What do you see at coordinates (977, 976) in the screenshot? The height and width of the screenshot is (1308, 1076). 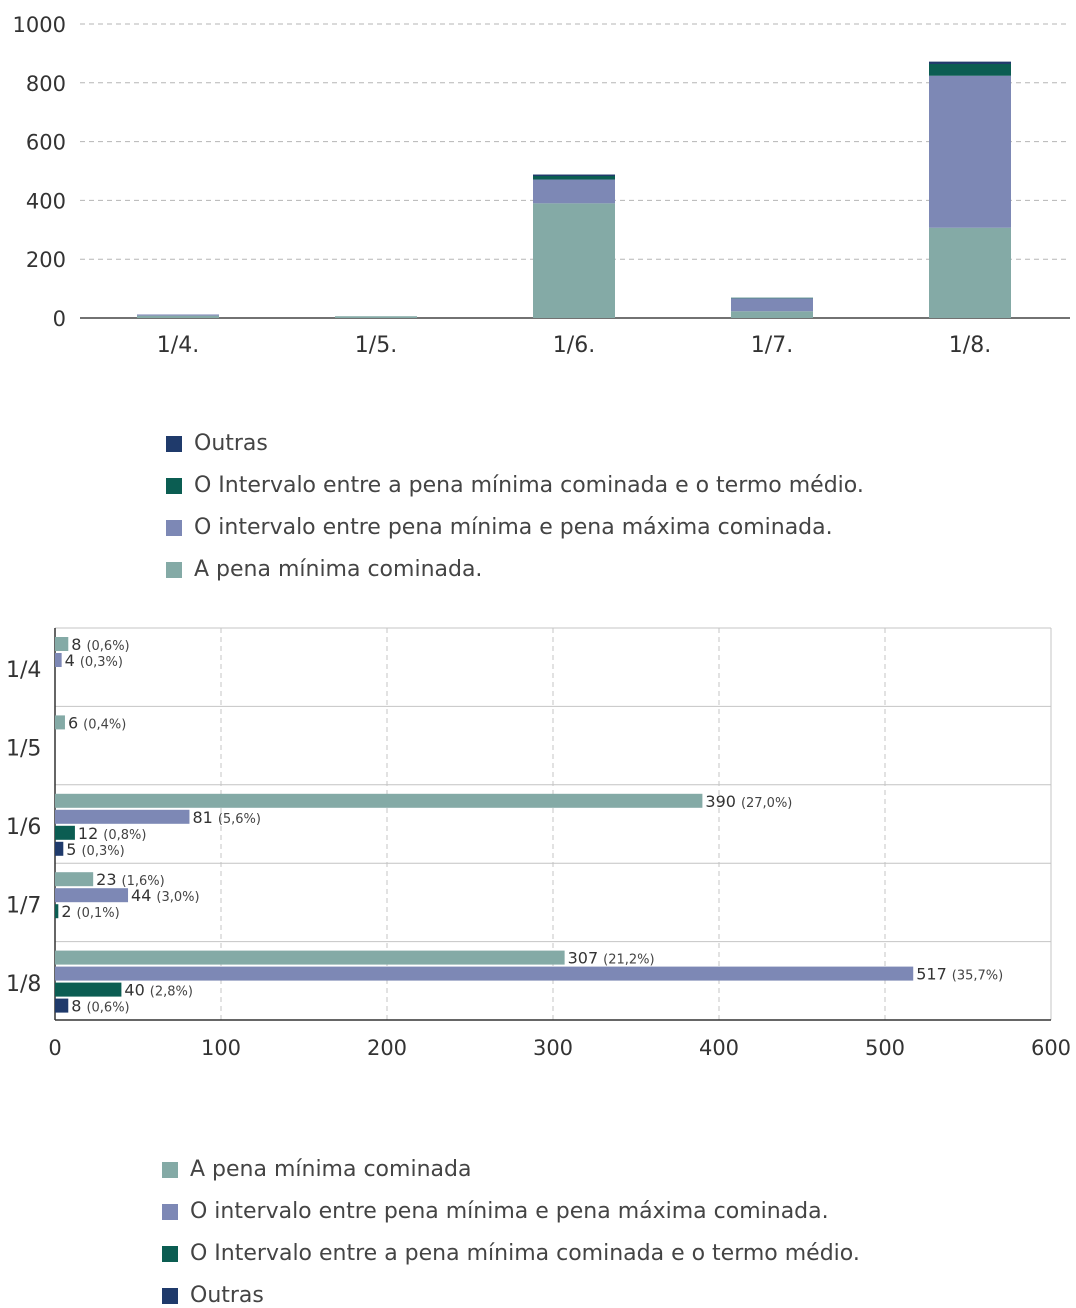 I see `data-label-percent: (35,7%)` at bounding box center [977, 976].